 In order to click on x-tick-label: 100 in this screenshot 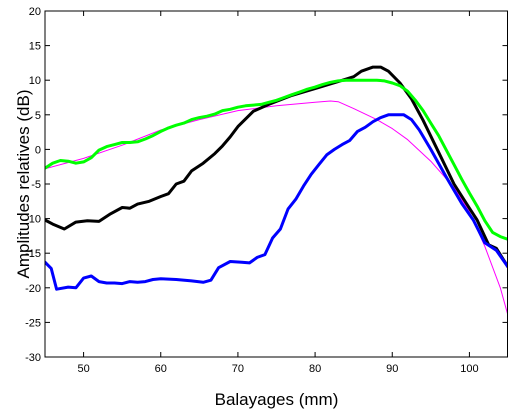, I will do `click(469, 369)`.